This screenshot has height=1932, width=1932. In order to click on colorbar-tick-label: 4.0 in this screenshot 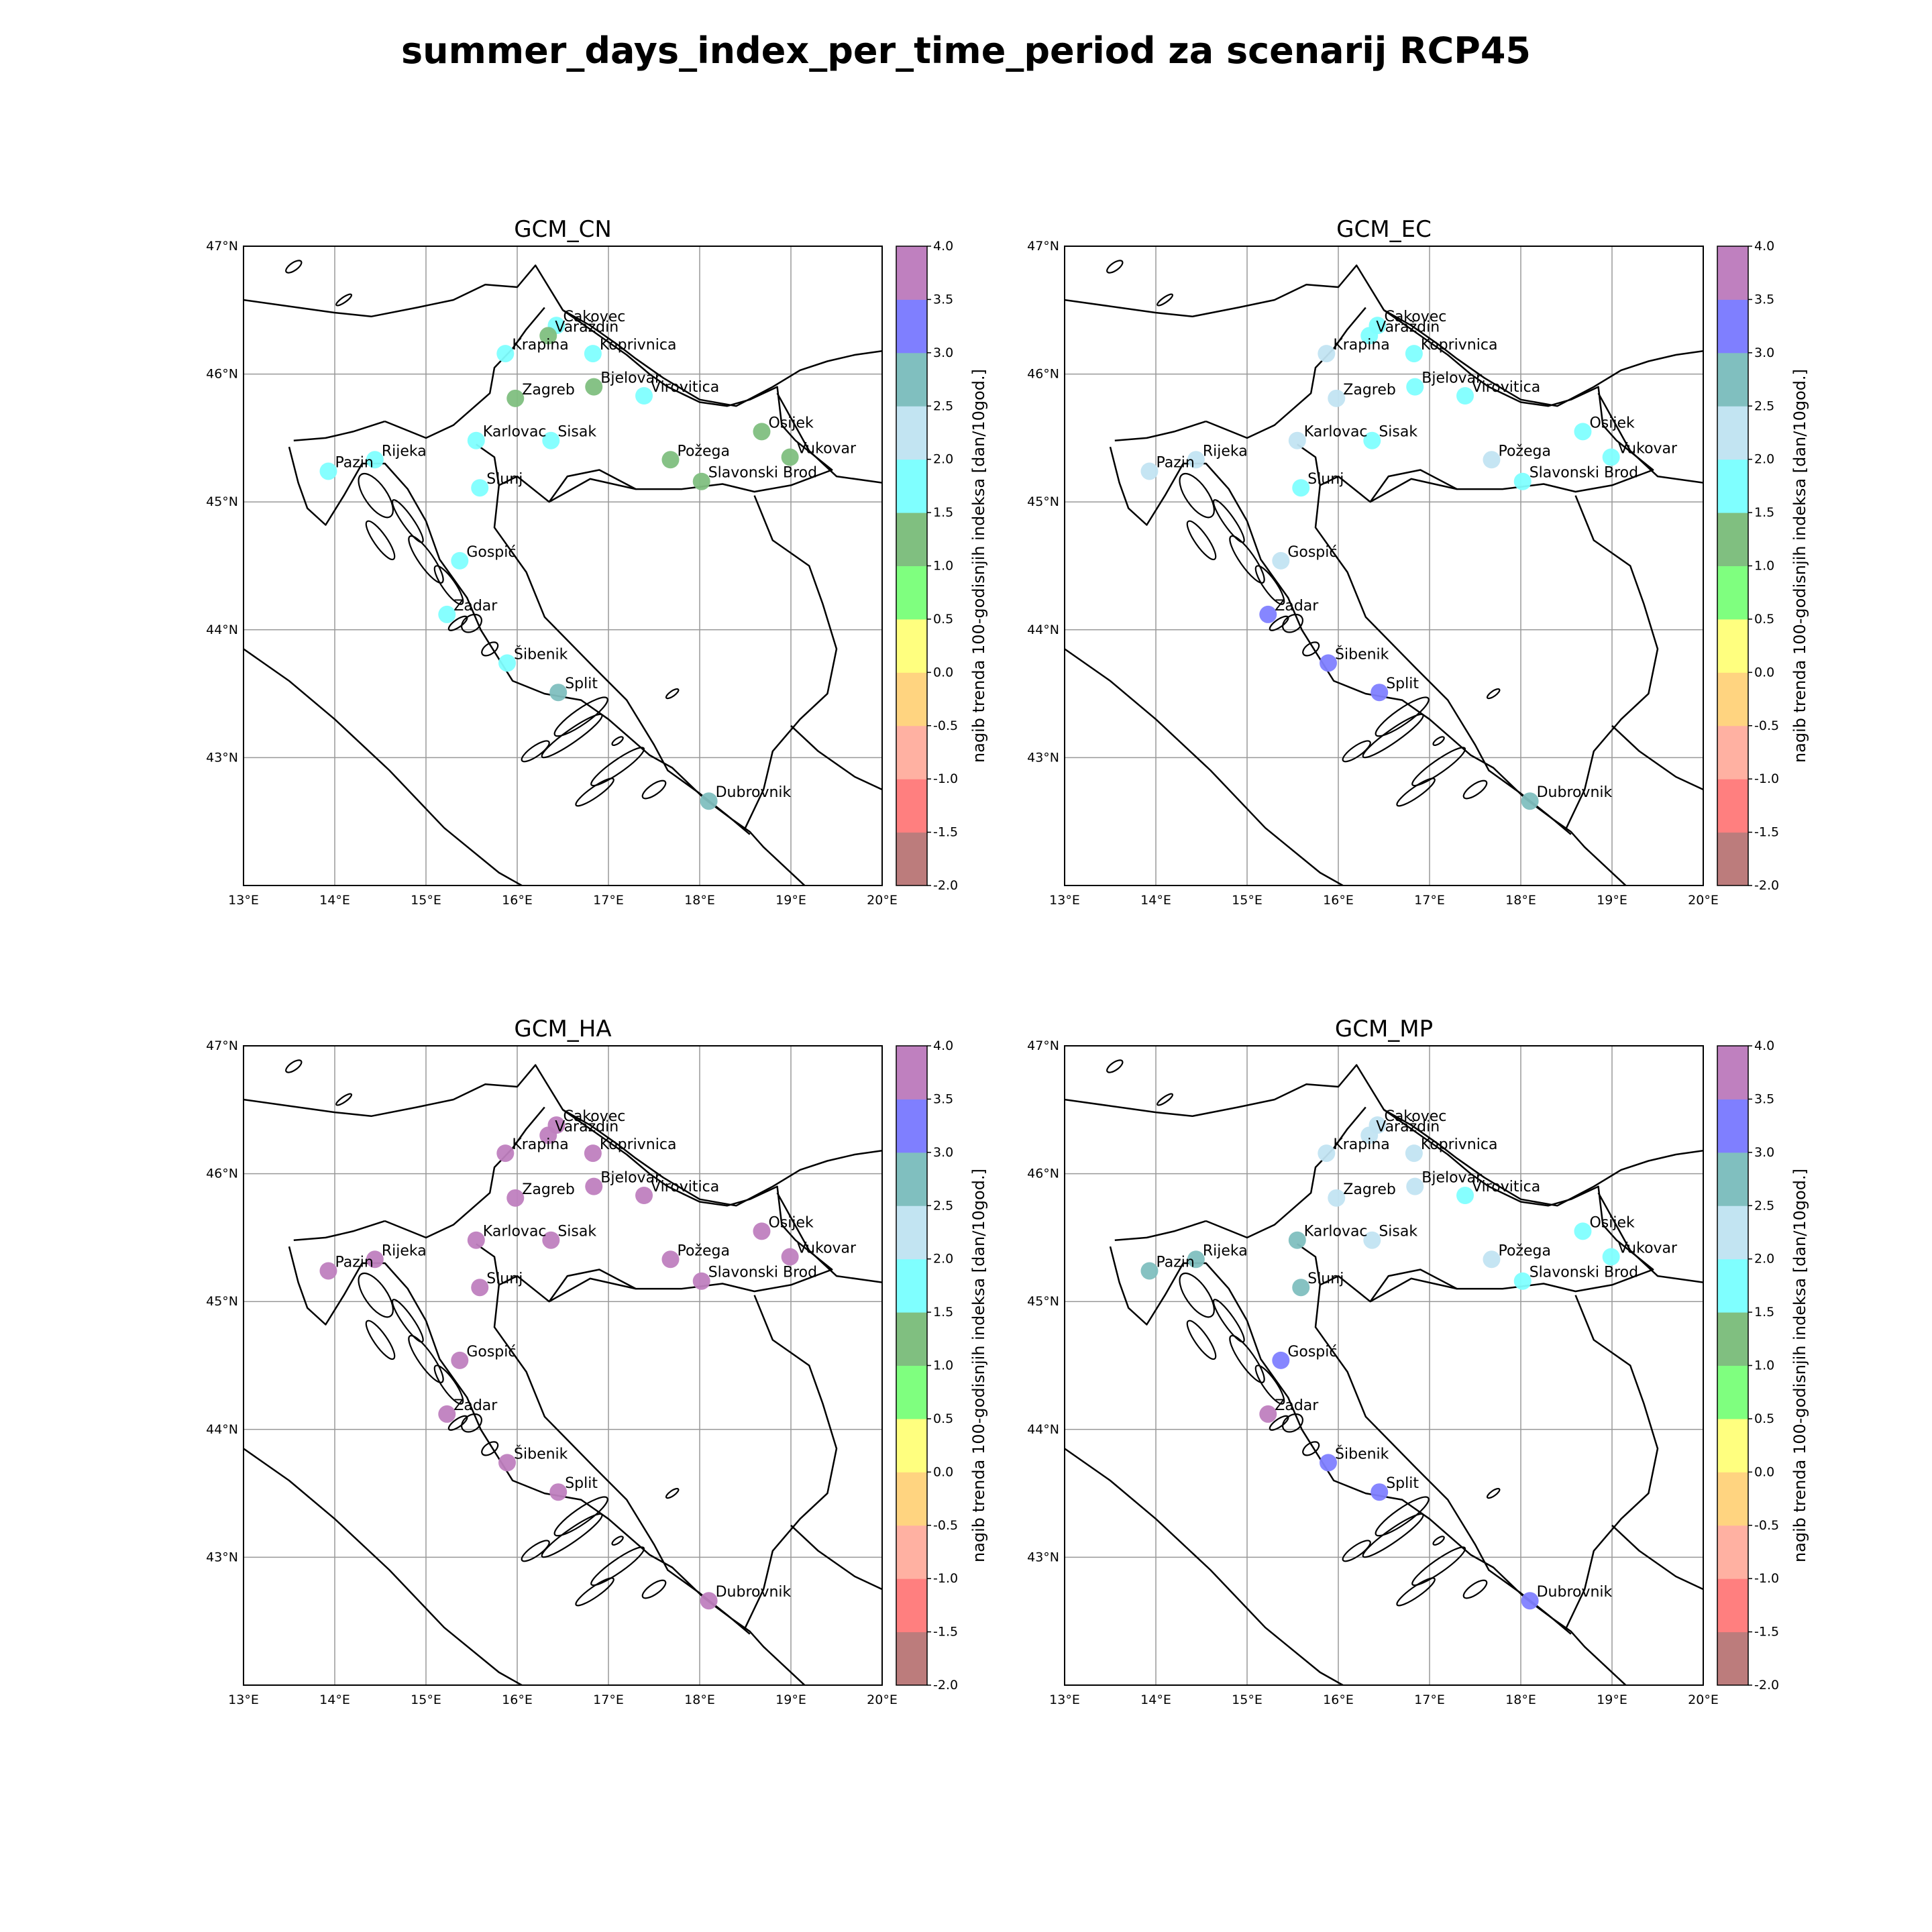, I will do `click(943, 246)`.